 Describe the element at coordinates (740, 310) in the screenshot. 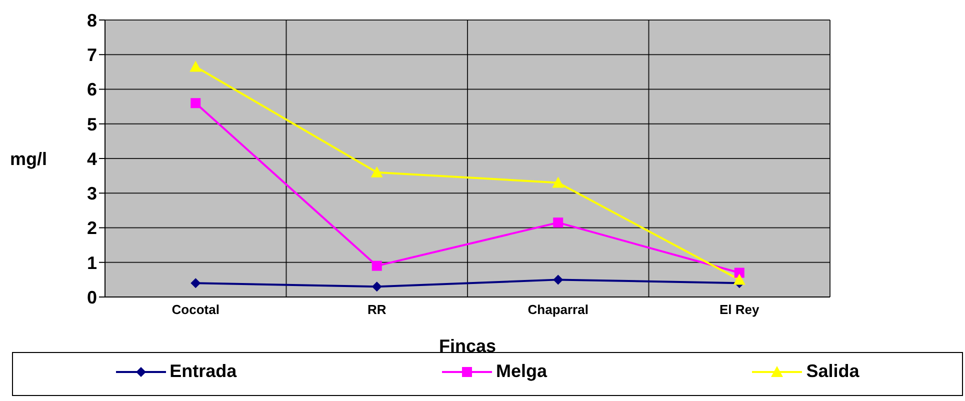

I see `x-tick-label: El Rey` at that location.